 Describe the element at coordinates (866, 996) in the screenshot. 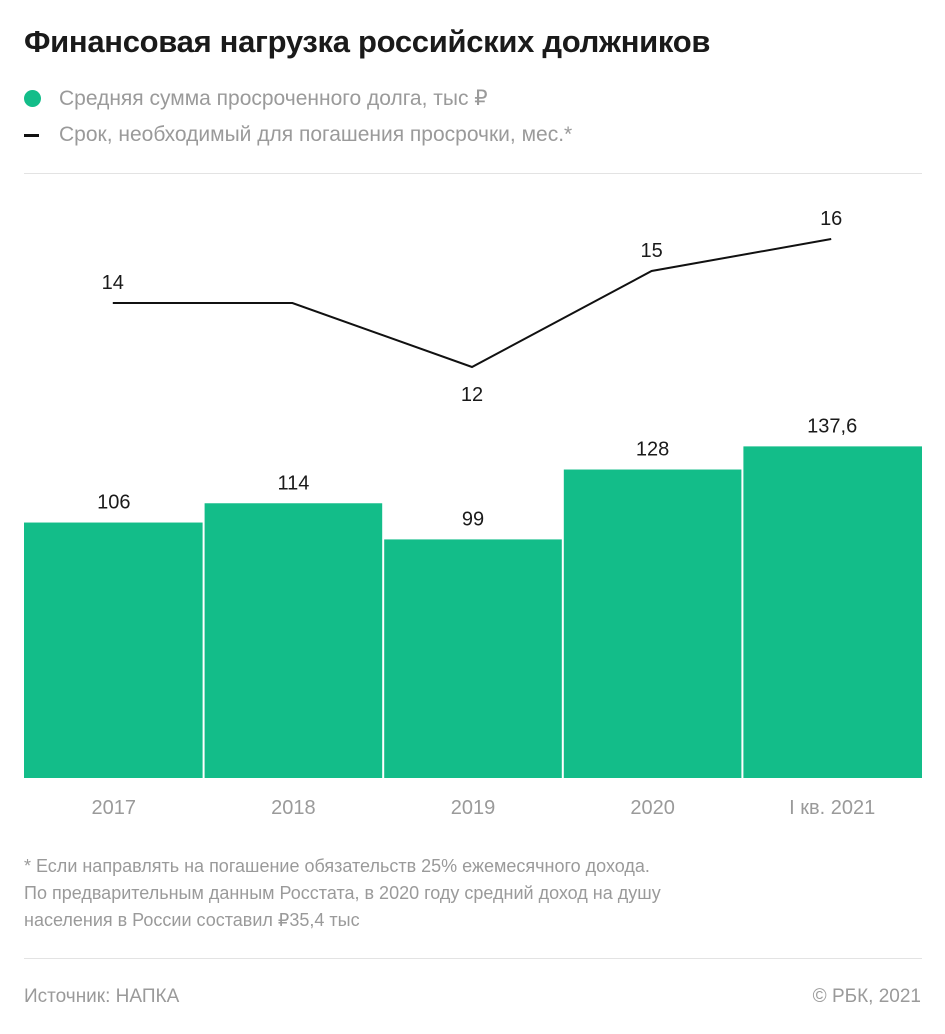

I see `copyright: © РБК, 2021` at that location.